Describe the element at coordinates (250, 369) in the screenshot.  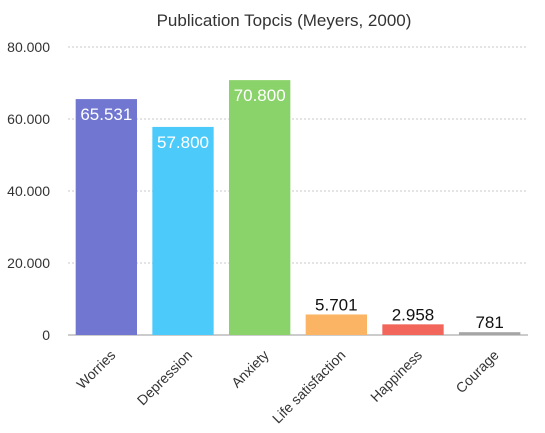
I see `x-tick-label: Anxiety` at that location.